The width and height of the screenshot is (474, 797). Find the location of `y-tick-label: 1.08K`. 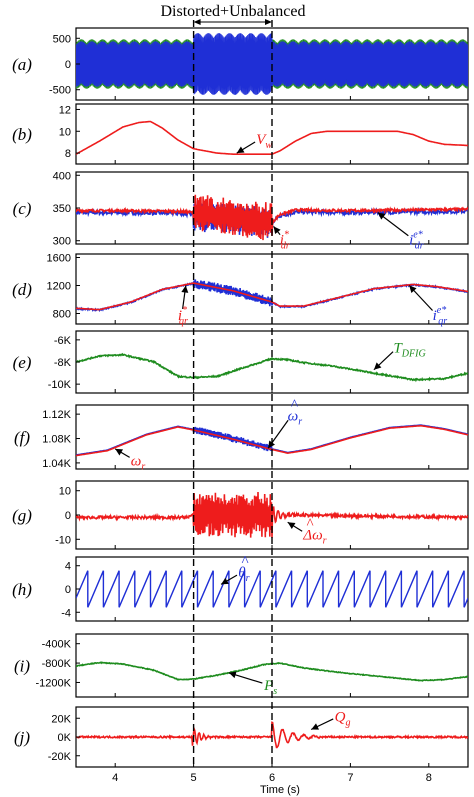

y-tick-label: 1.08K is located at coordinates (56, 440).